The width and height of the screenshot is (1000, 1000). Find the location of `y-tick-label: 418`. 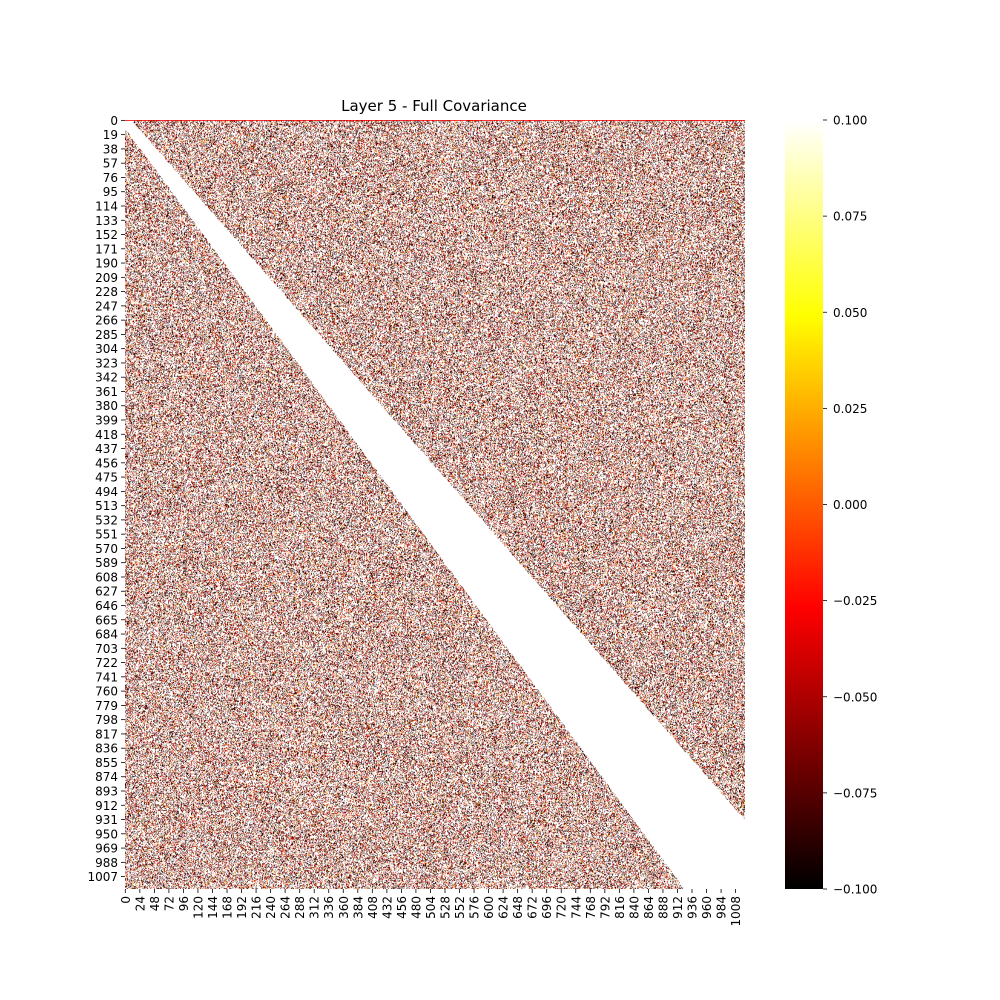

y-tick-label: 418 is located at coordinates (106, 435).